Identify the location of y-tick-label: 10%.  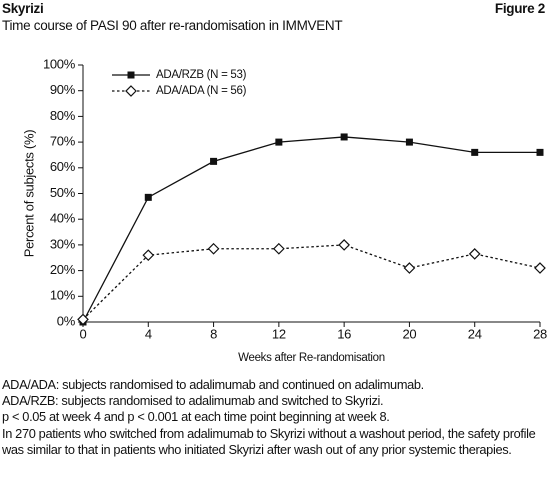
(63, 295).